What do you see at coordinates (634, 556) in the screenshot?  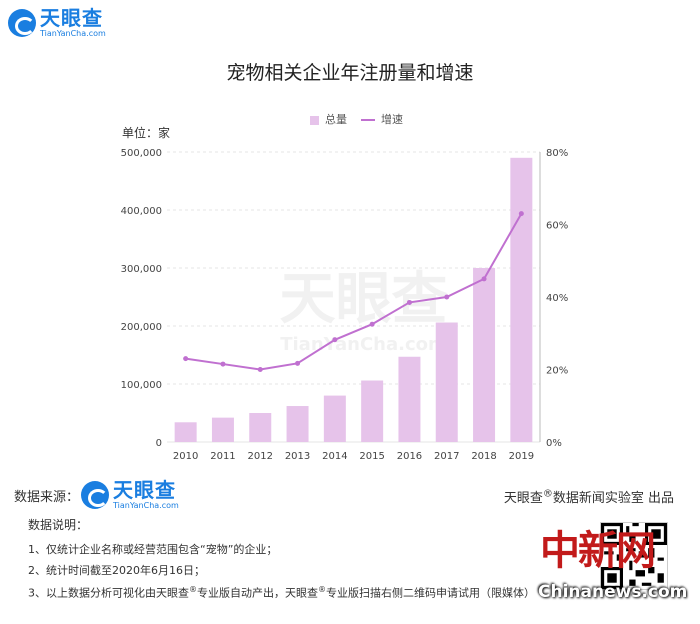 I see `qr-code` at bounding box center [634, 556].